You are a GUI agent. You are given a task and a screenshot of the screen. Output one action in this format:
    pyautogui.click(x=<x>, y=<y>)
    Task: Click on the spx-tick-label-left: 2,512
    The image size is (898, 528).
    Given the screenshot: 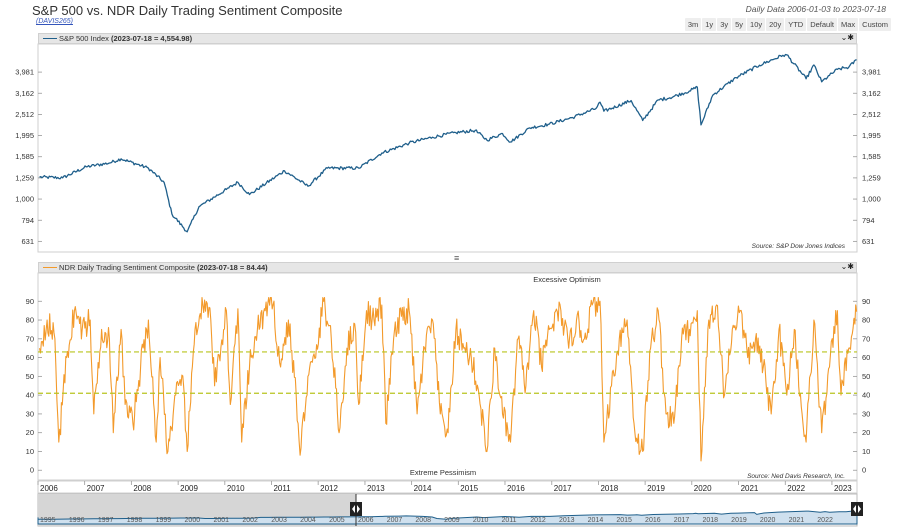 What is the action you would take?
    pyautogui.click(x=24, y=114)
    